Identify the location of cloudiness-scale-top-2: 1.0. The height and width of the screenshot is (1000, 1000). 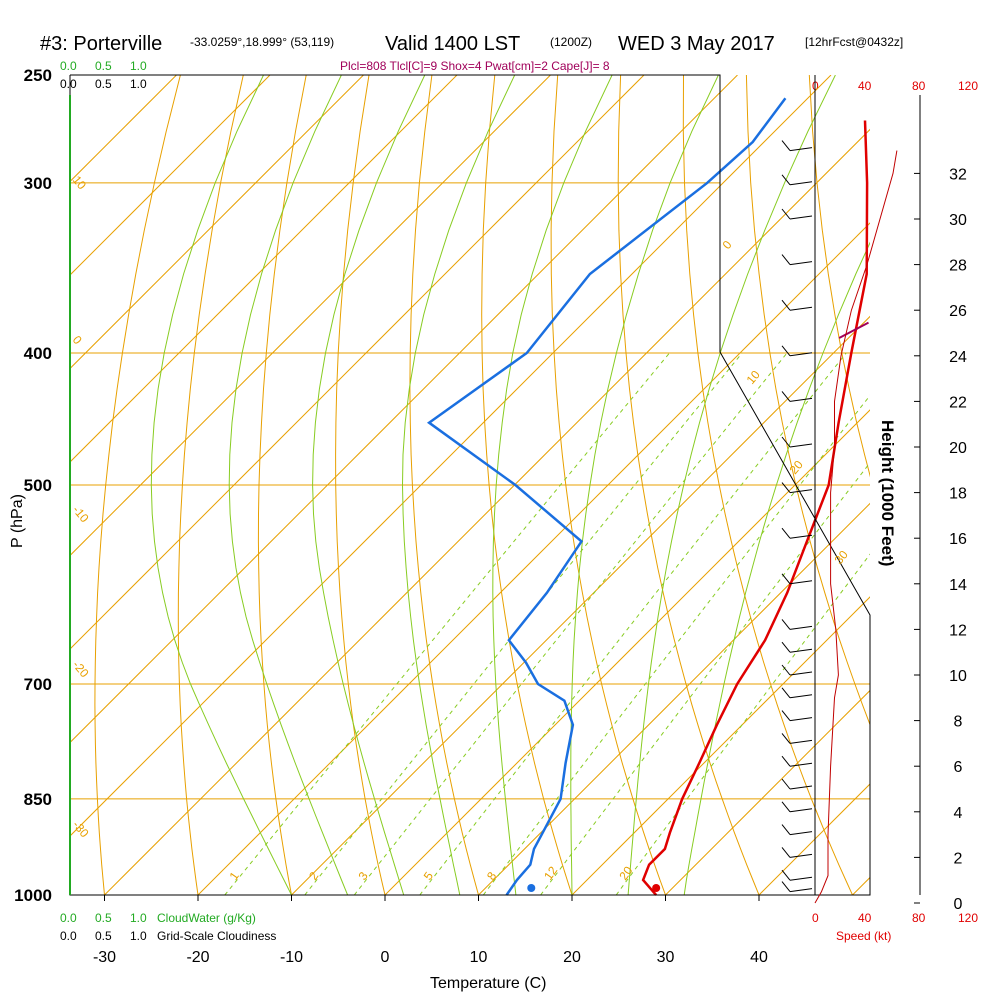
(138, 84).